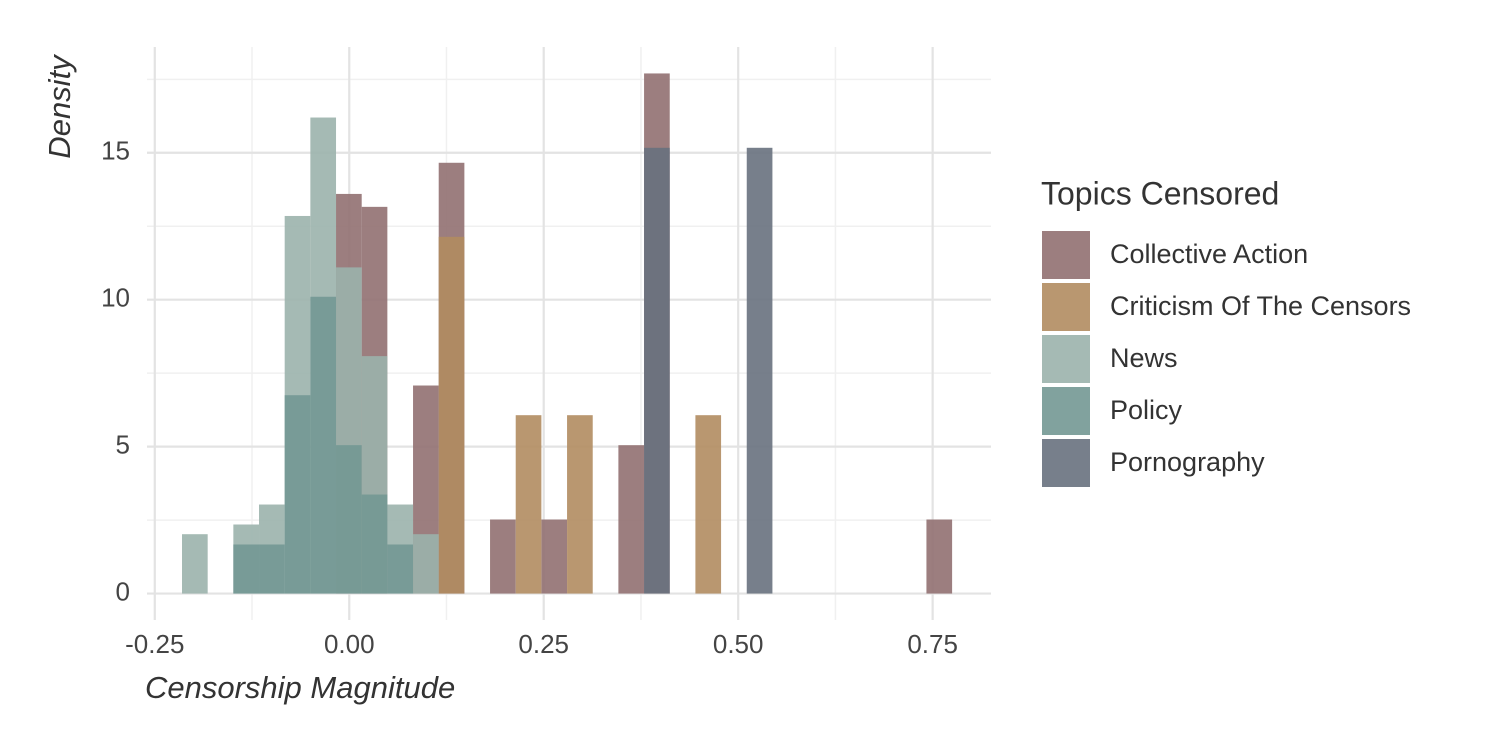 The height and width of the screenshot is (756, 1512). What do you see at coordinates (1209, 254) in the screenshot?
I see `legend-label: Collective Action` at bounding box center [1209, 254].